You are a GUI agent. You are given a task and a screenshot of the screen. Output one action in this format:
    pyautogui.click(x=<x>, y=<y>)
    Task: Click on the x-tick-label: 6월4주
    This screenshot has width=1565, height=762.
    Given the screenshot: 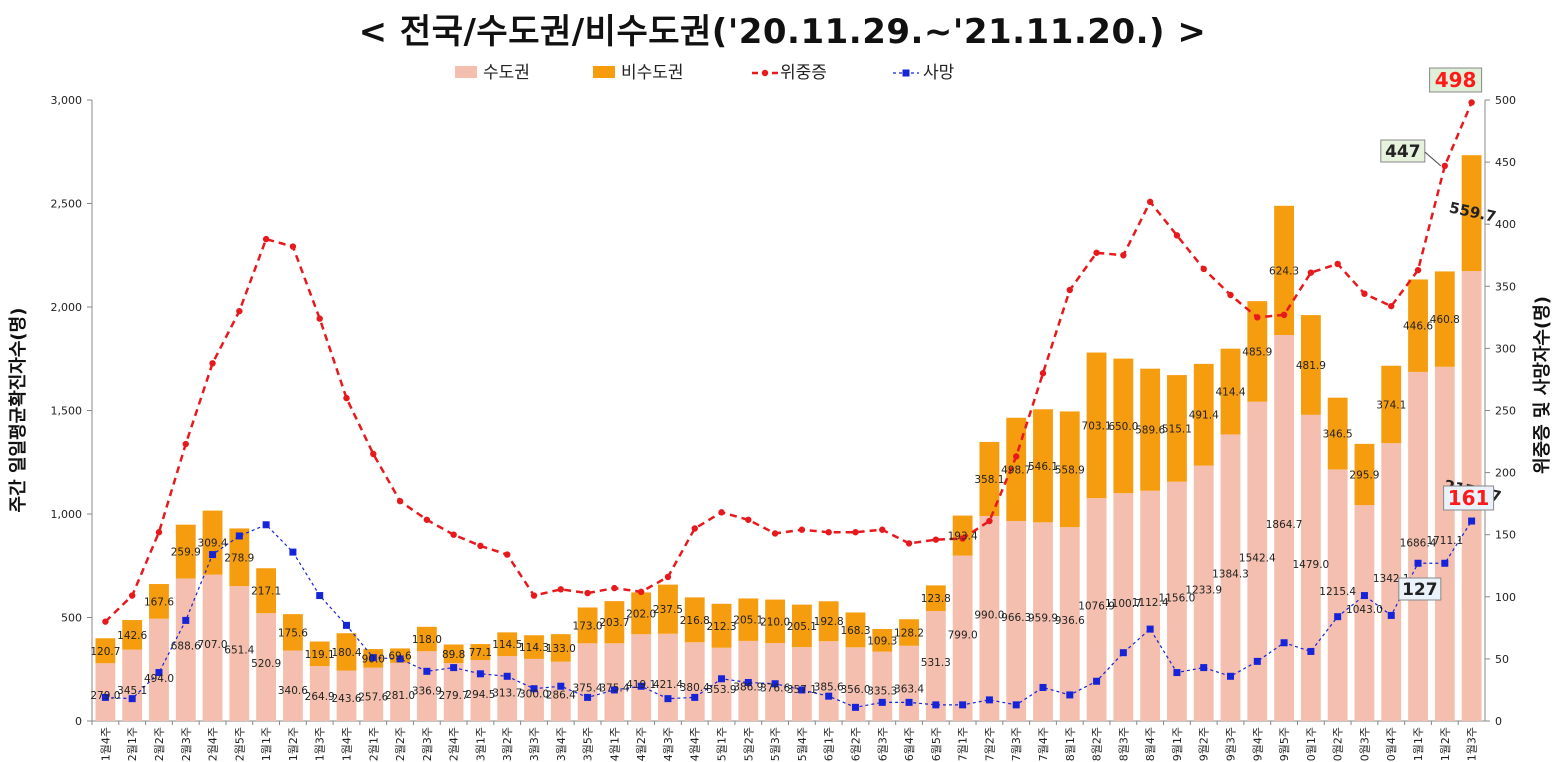 What is the action you would take?
    pyautogui.click(x=909, y=744)
    